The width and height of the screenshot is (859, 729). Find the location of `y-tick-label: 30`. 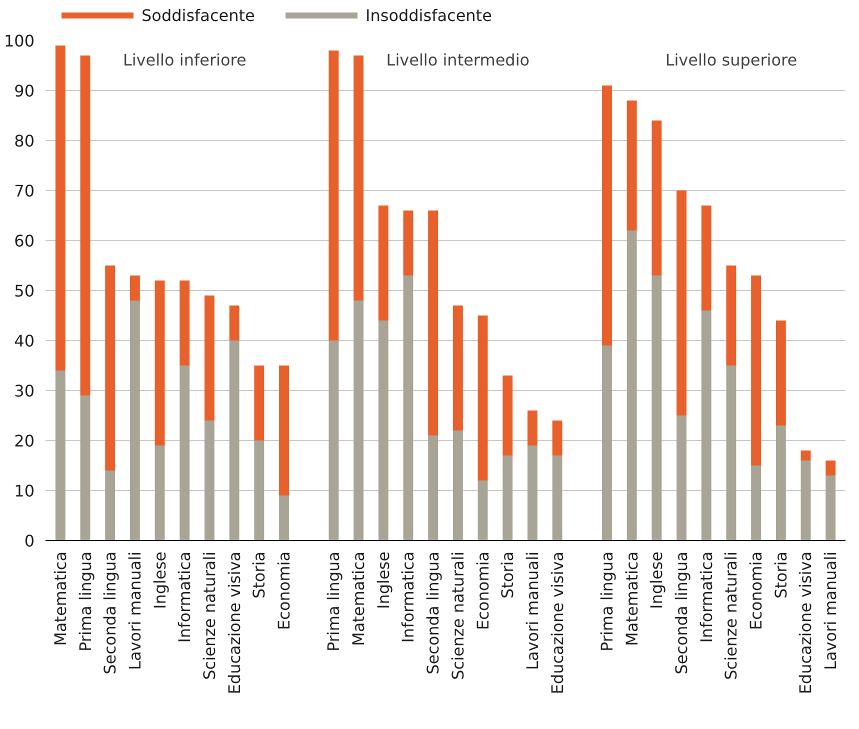

y-tick-label: 30 is located at coordinates (24, 391).